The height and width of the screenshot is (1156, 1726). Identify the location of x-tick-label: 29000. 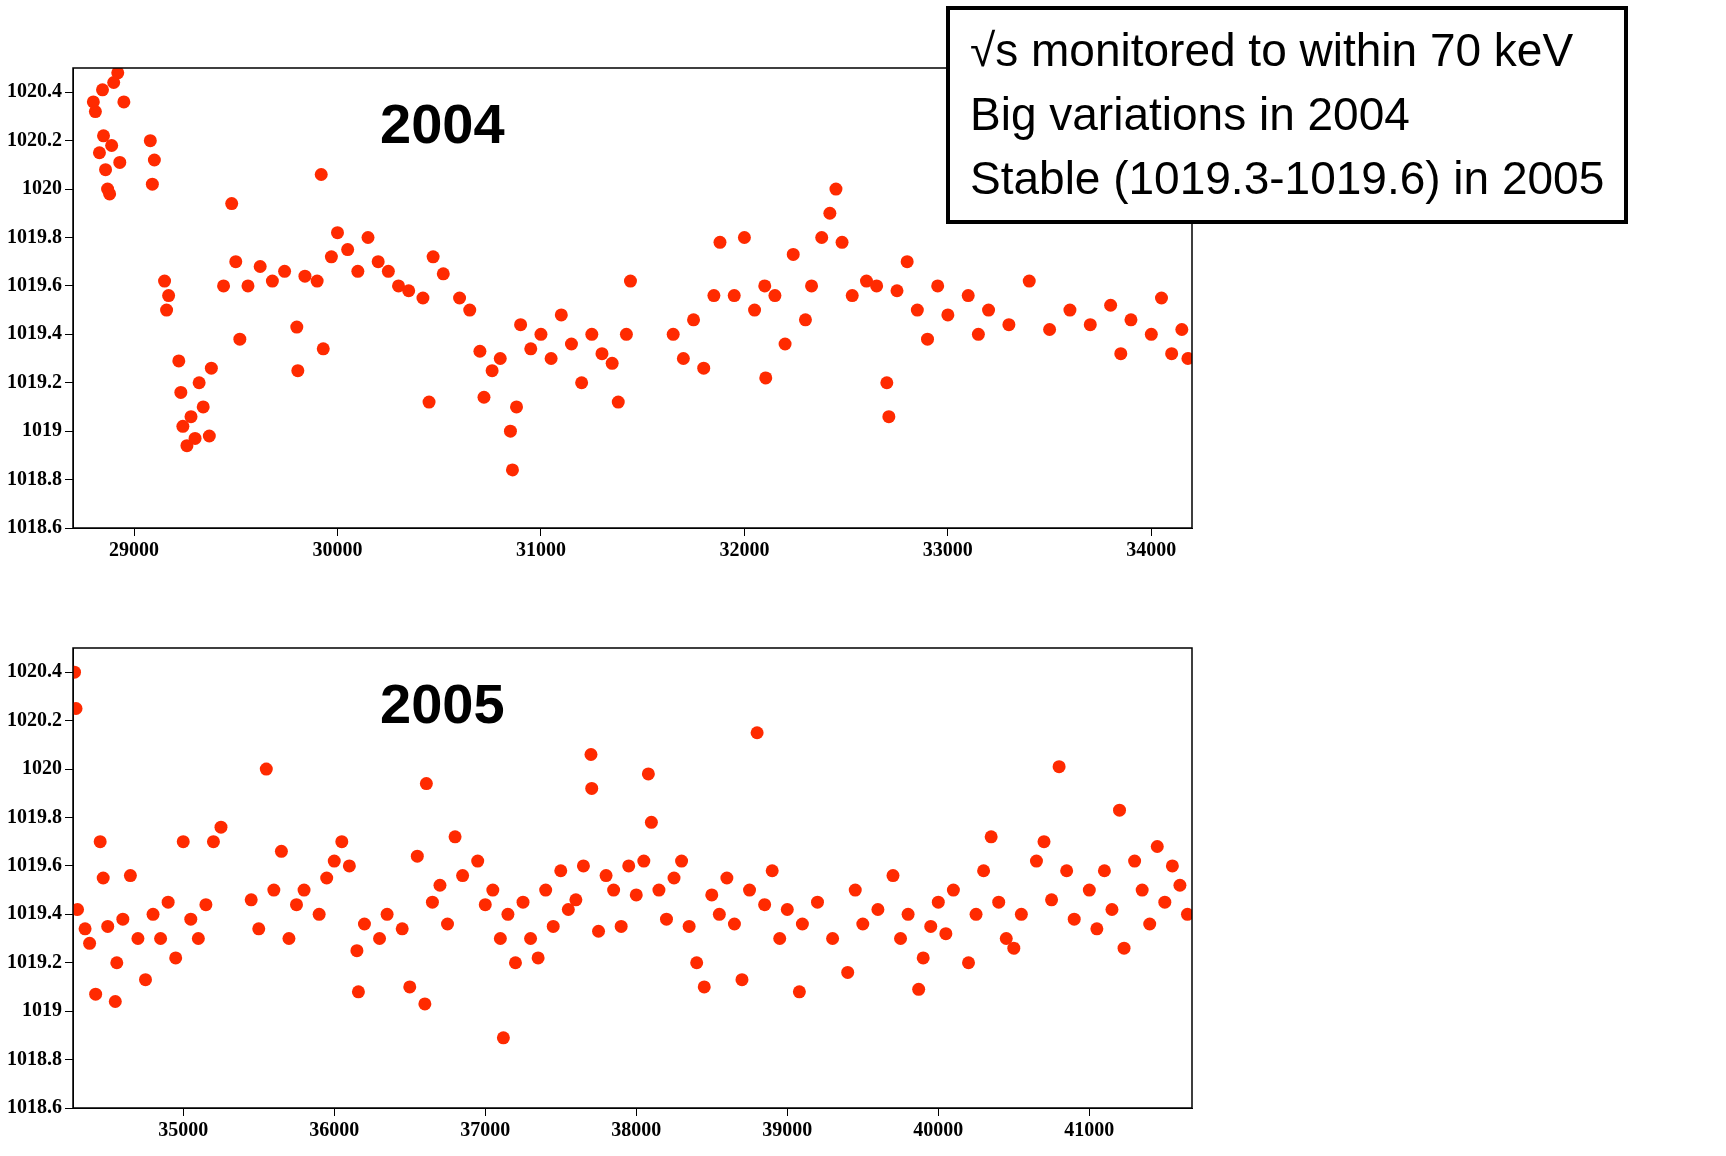
(134, 549).